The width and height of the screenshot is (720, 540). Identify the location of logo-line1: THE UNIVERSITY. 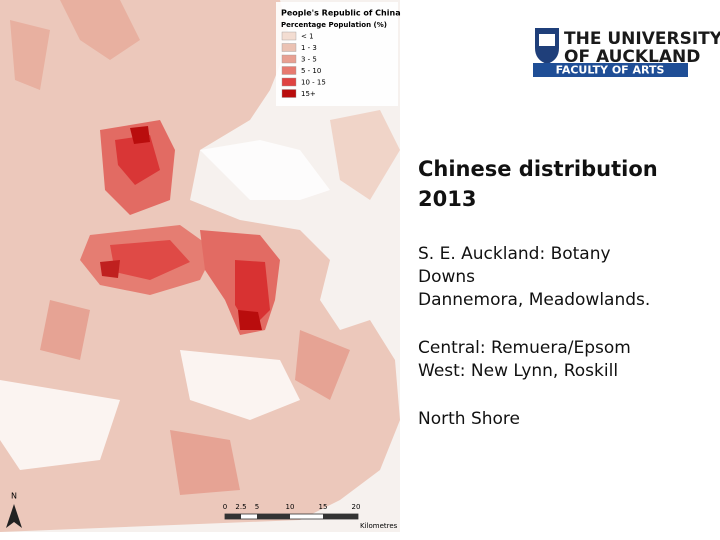
(642, 39).